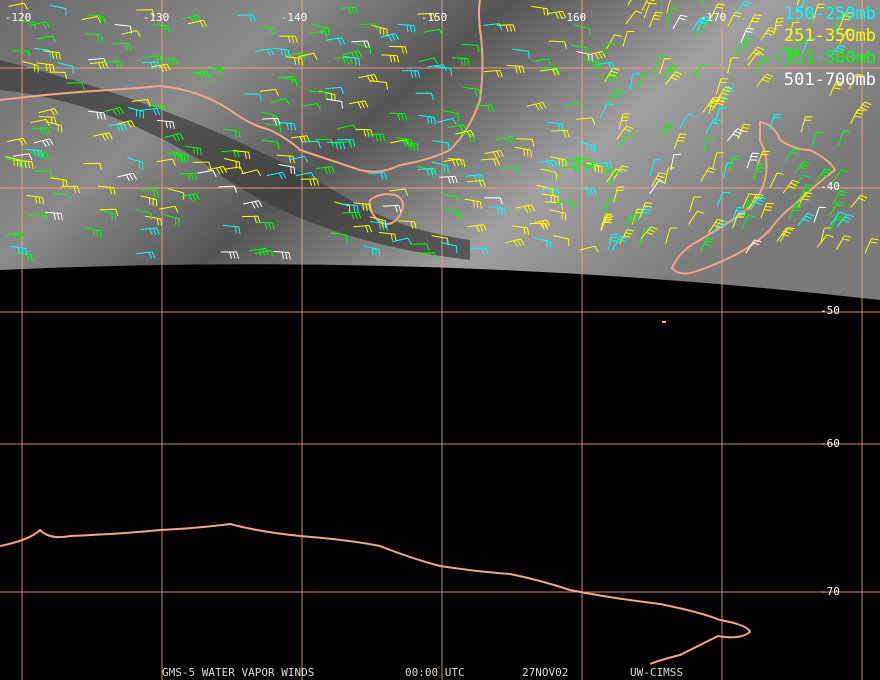 Image resolution: width=880 pixels, height=680 pixels. I want to click on tasmania-coast, so click(386, 209).